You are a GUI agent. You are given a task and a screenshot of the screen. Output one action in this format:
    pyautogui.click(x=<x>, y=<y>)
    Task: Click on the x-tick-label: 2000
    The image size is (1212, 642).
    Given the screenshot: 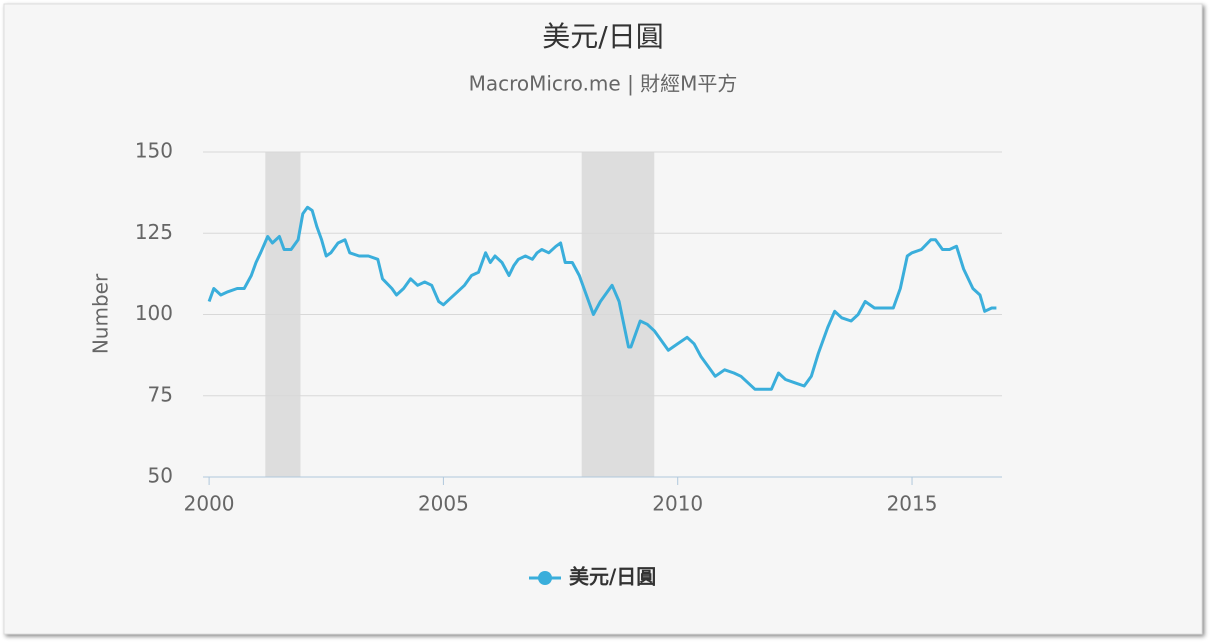 What is the action you would take?
    pyautogui.click(x=209, y=504)
    